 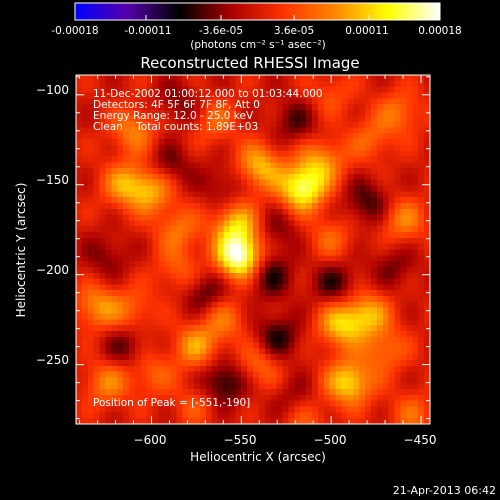 I want to click on colorbar-ticks, so click(x=257, y=17).